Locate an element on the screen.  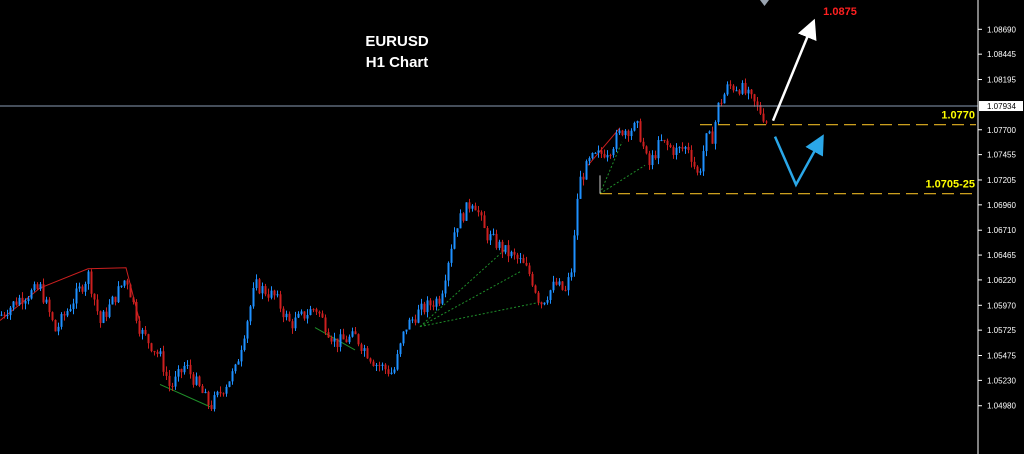
level-label: 1.0705-25 is located at coordinates (950, 185).